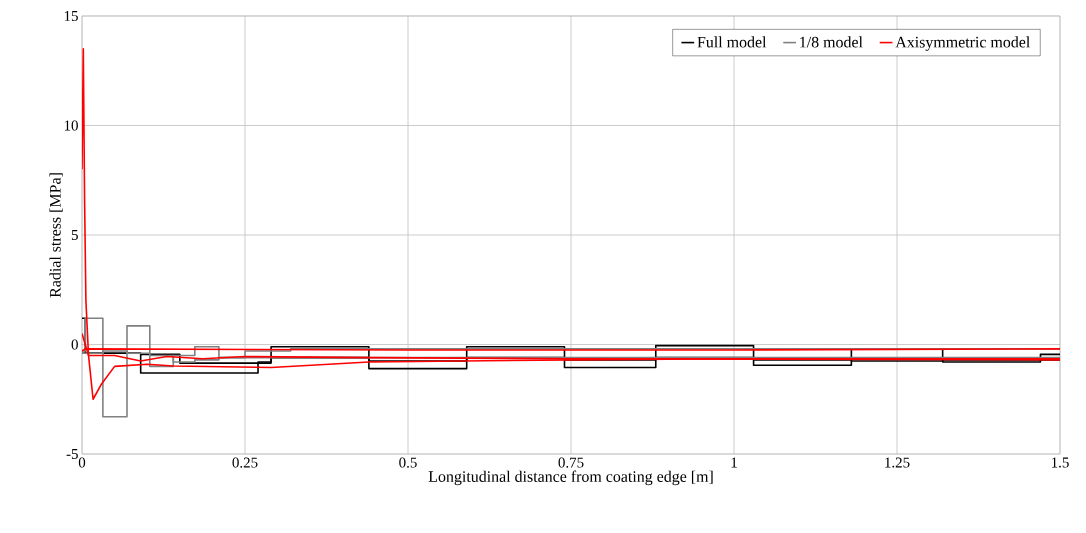 This screenshot has width=1086, height=533. Describe the element at coordinates (571, 462) in the screenshot. I see `x-tick-label: 0.75` at that location.